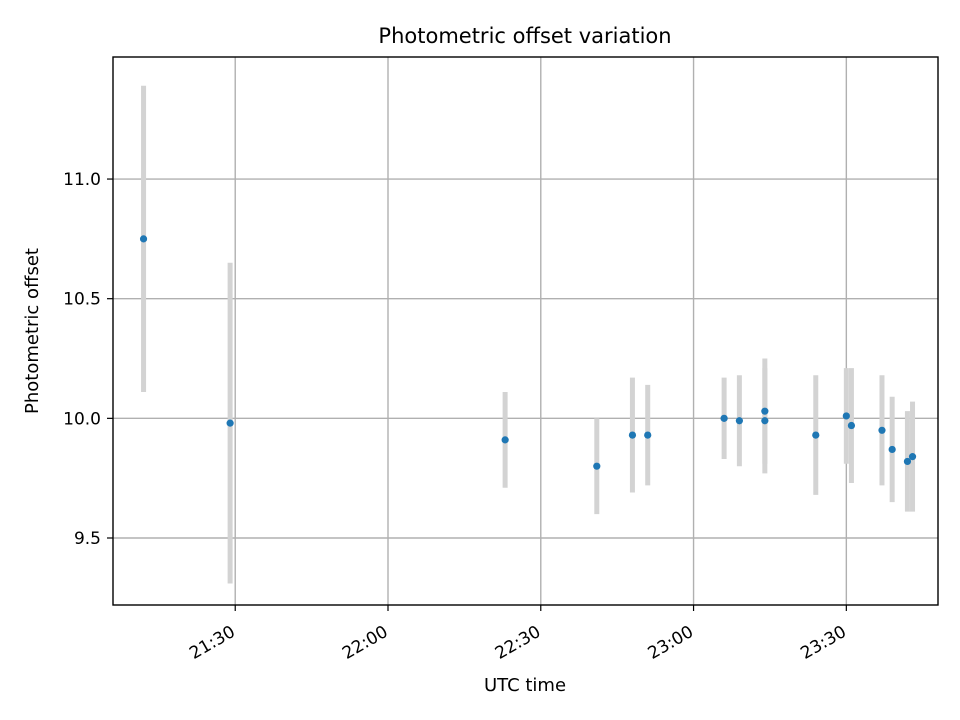 Image resolution: width=960 pixels, height=720 pixels. Describe the element at coordinates (32, 331) in the screenshot. I see `y-axis-label: Photometric offset` at that location.